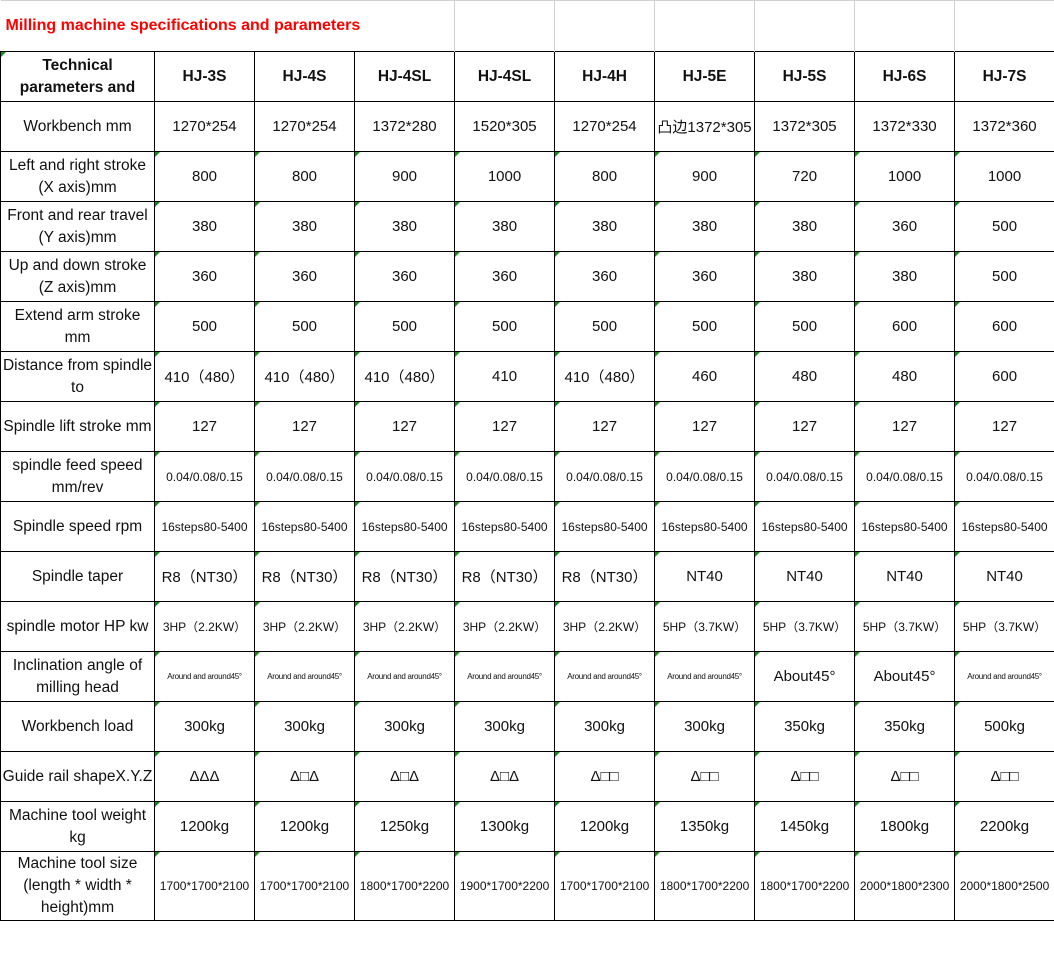  What do you see at coordinates (805, 826) in the screenshot?
I see `value-cell: 1450kg` at bounding box center [805, 826].